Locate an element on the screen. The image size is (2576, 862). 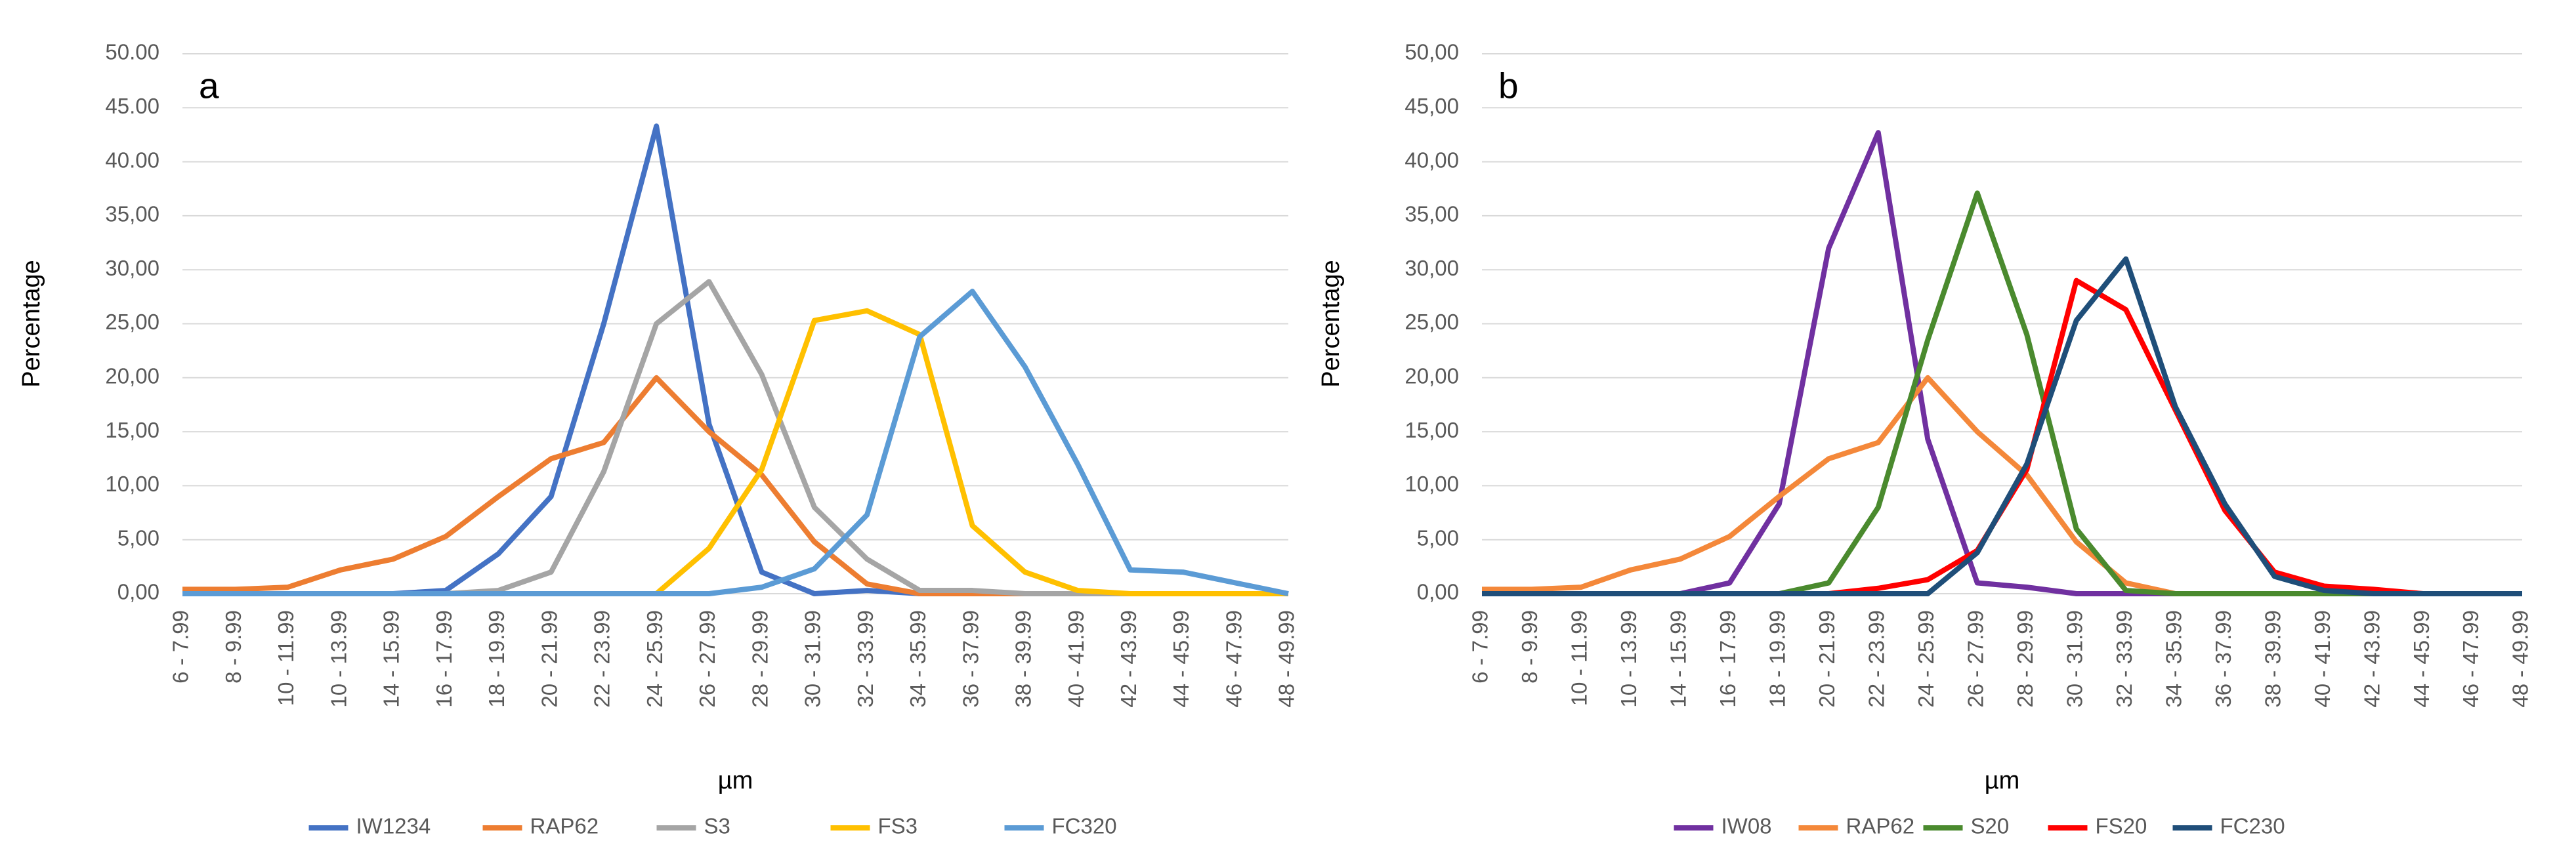
legend-label: FC320 is located at coordinates (1084, 826).